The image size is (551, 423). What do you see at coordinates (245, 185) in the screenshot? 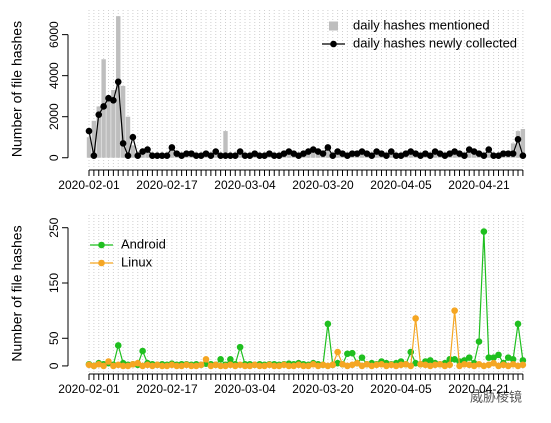
I see `x-tick-label: 2020-03-04` at bounding box center [245, 185].